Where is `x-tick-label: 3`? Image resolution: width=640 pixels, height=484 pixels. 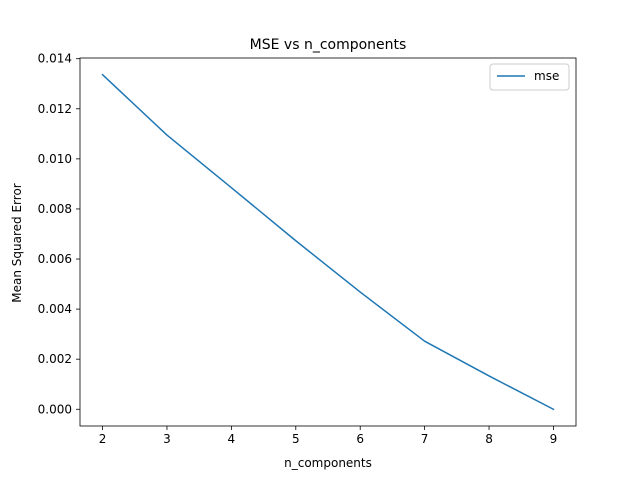 x-tick-label: 3 is located at coordinates (167, 439).